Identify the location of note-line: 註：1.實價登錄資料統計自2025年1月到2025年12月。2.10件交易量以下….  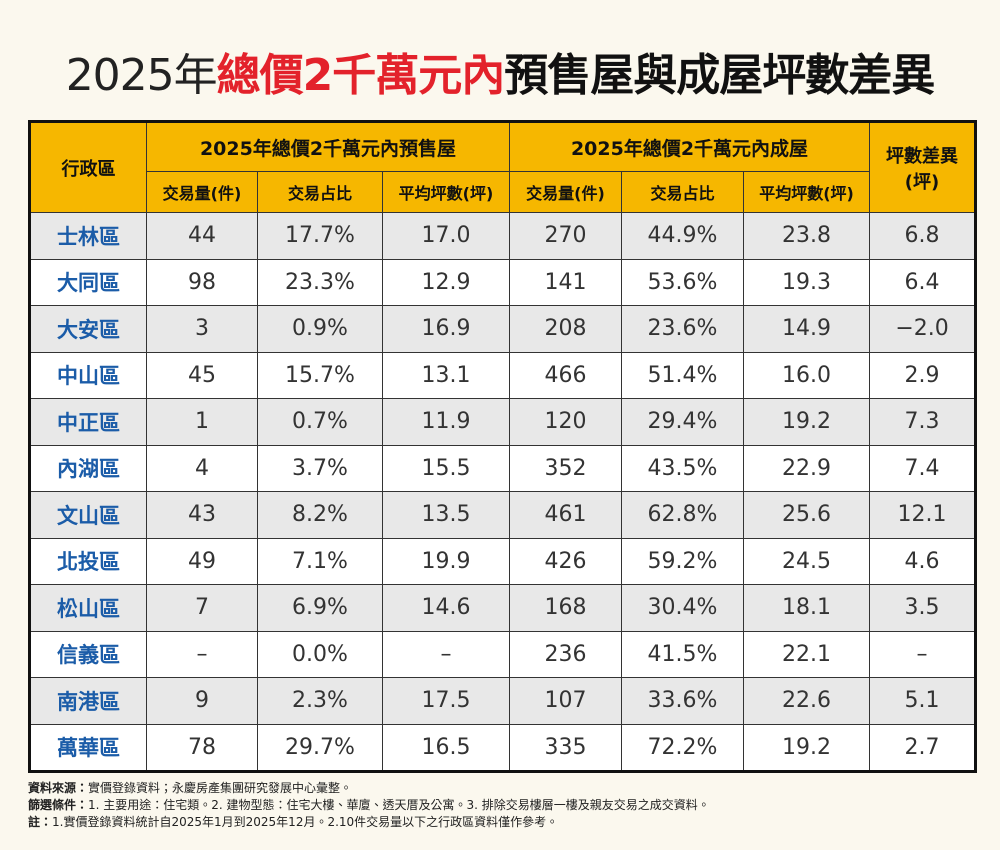
(369, 822).